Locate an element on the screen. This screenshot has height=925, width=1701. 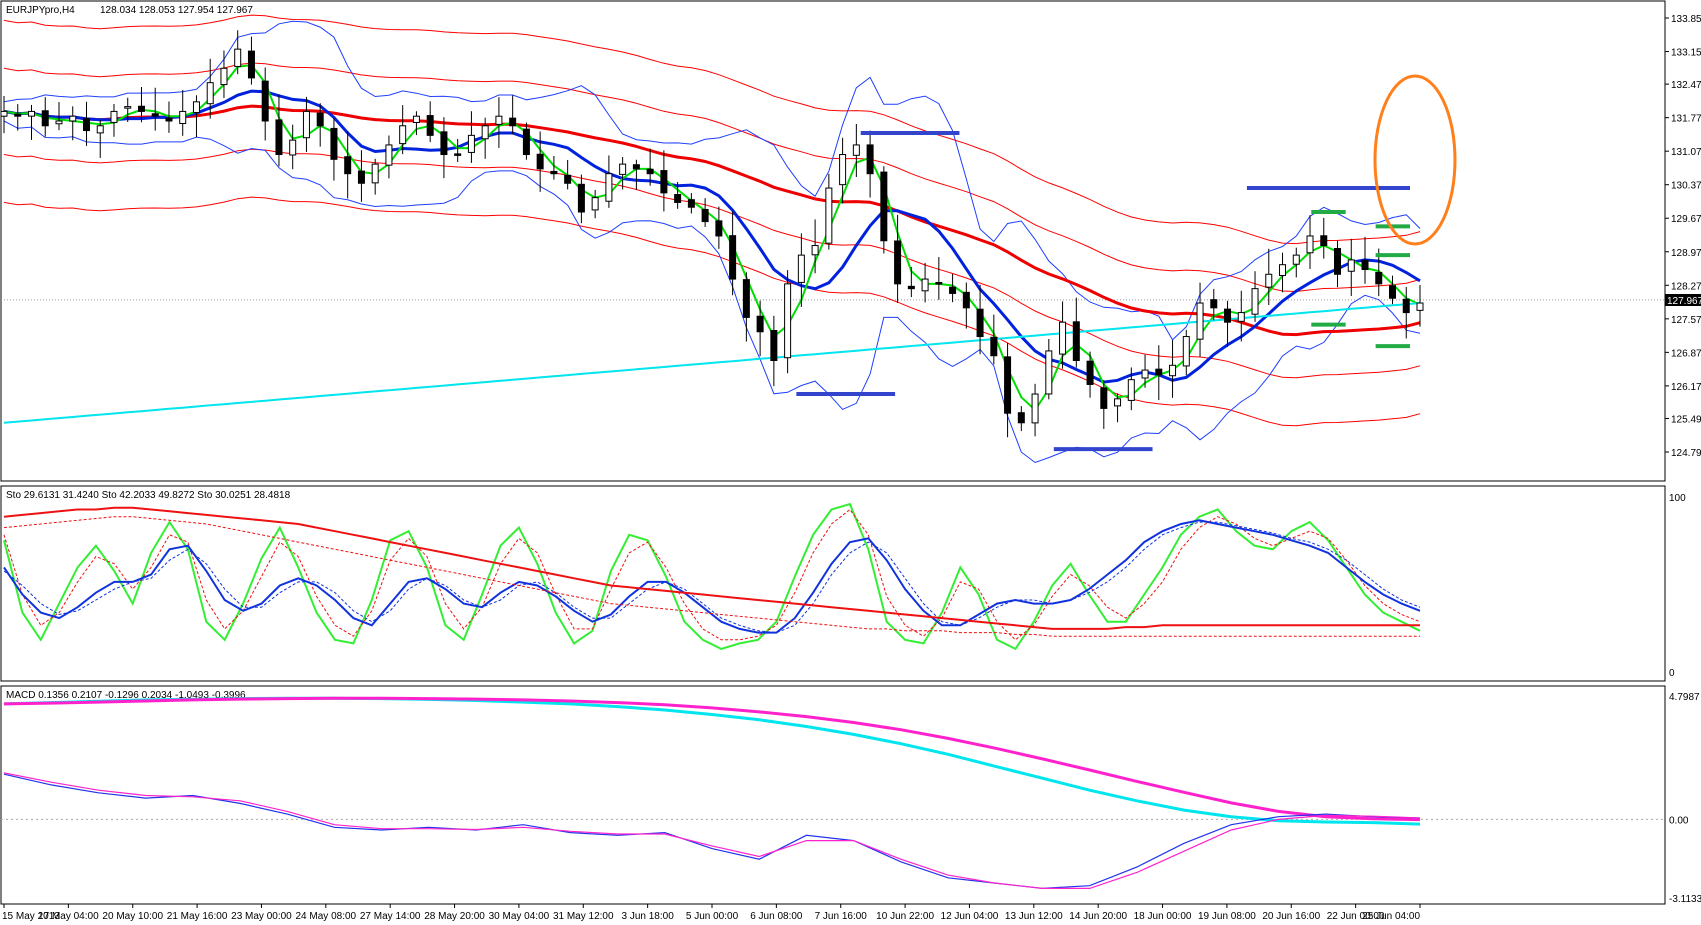
highlight-ellipse is located at coordinates (1415, 160).